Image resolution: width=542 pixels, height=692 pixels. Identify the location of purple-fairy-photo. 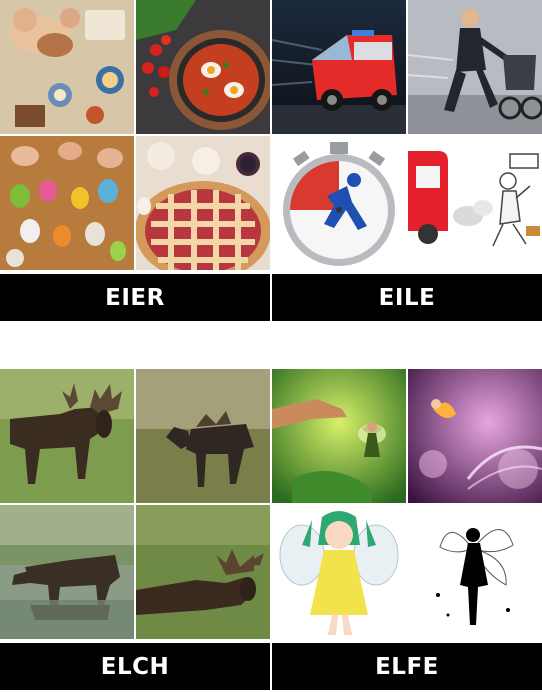
(475, 436).